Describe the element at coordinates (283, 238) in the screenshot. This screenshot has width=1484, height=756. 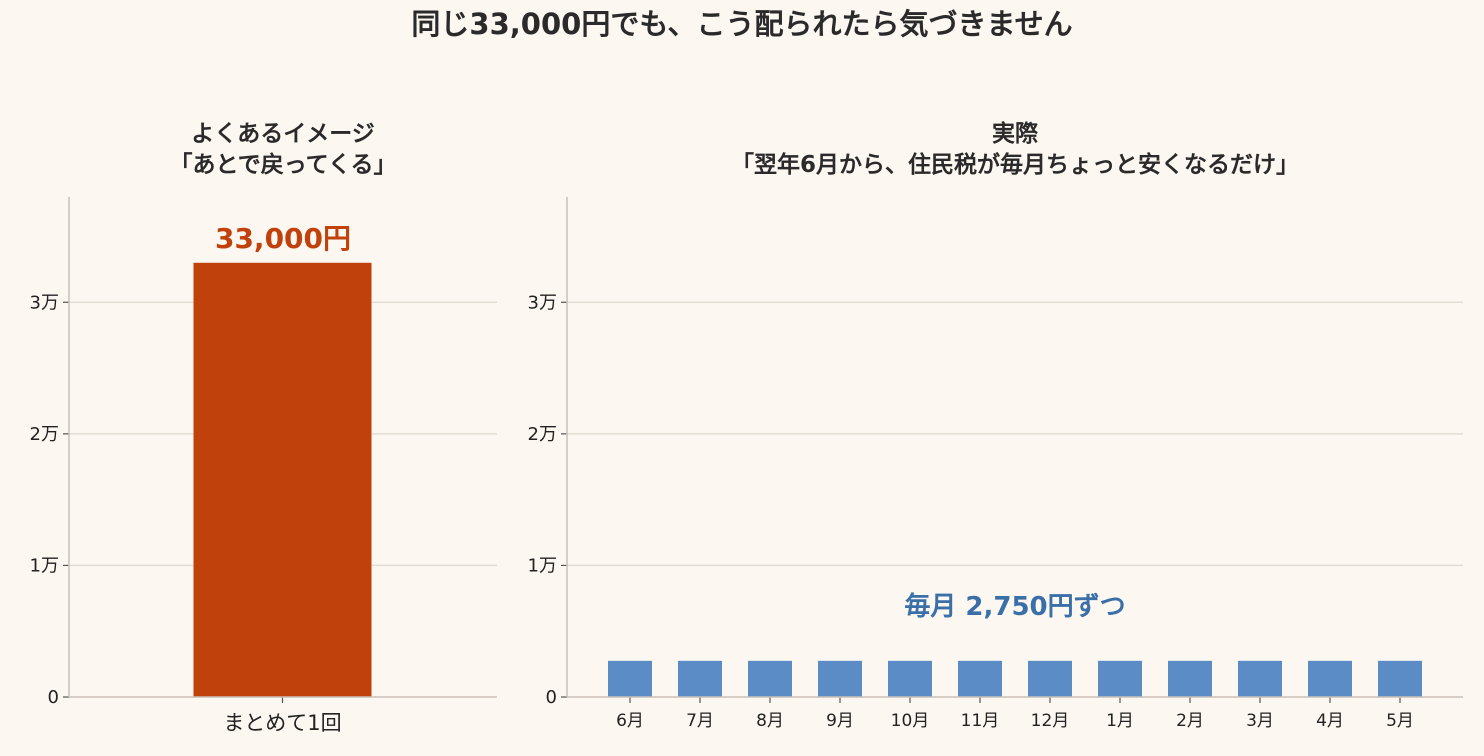
I see `left-bar-value-label: 33,000円` at that location.